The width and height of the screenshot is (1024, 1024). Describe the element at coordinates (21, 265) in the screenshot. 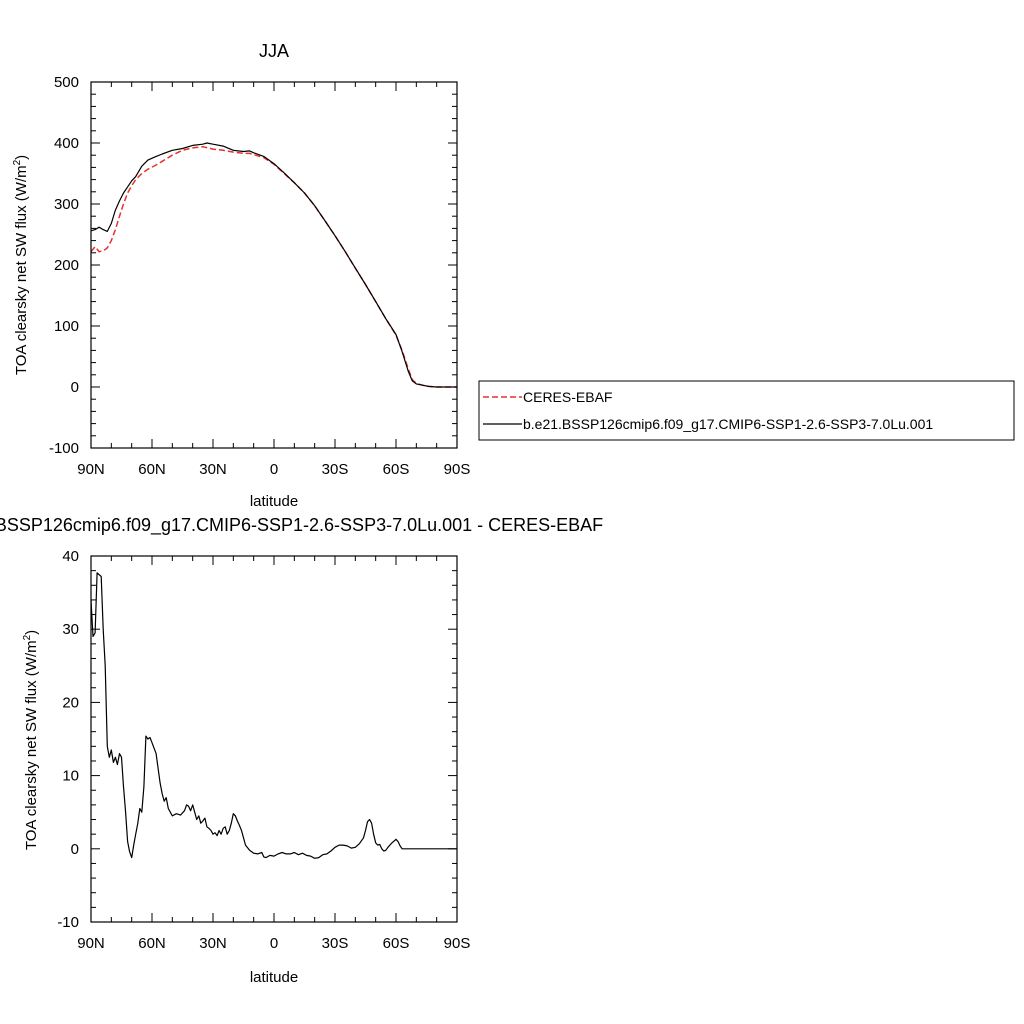

I see `top-y-axis-label: TOA clearsky net SW flux (W/m2)` at that location.